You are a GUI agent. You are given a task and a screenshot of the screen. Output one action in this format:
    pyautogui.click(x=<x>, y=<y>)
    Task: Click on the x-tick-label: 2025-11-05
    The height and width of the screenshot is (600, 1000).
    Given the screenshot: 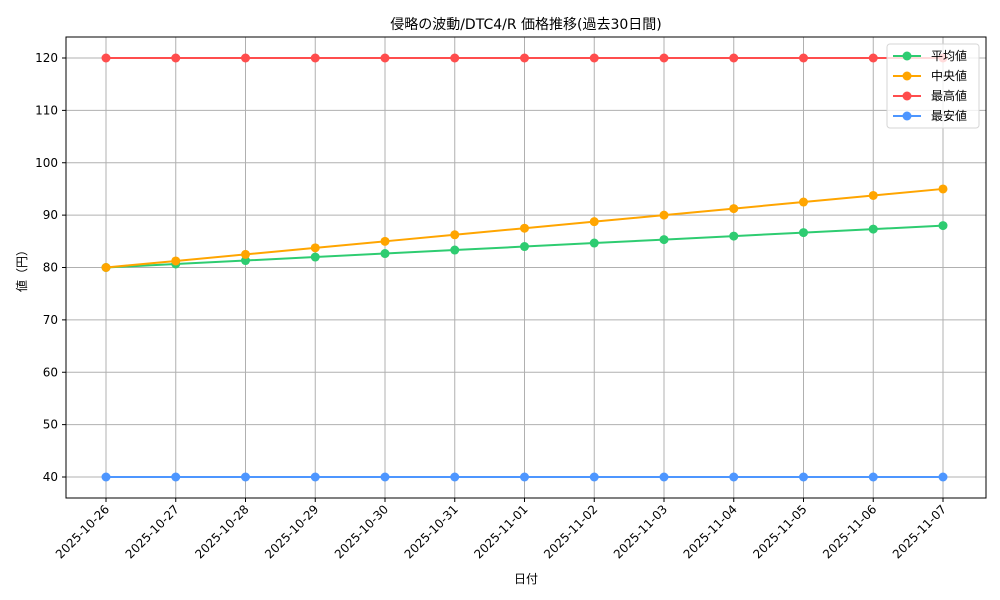 What is the action you would take?
    pyautogui.click(x=779, y=531)
    